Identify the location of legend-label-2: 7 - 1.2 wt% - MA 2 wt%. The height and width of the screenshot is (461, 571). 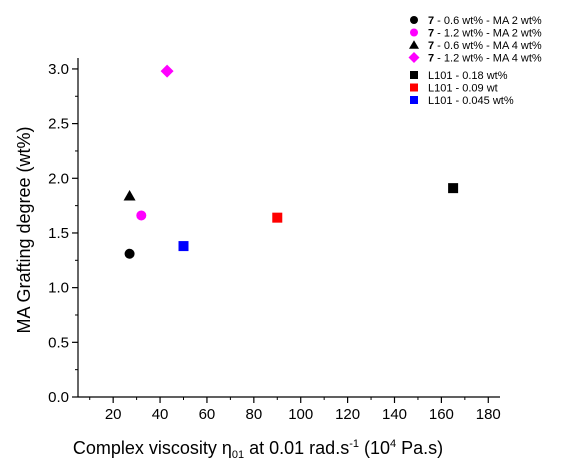
(485, 34).